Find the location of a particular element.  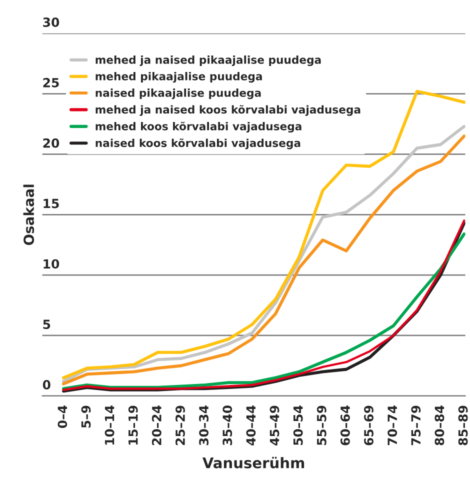

x-tick-label: 85–89 is located at coordinates (463, 426).